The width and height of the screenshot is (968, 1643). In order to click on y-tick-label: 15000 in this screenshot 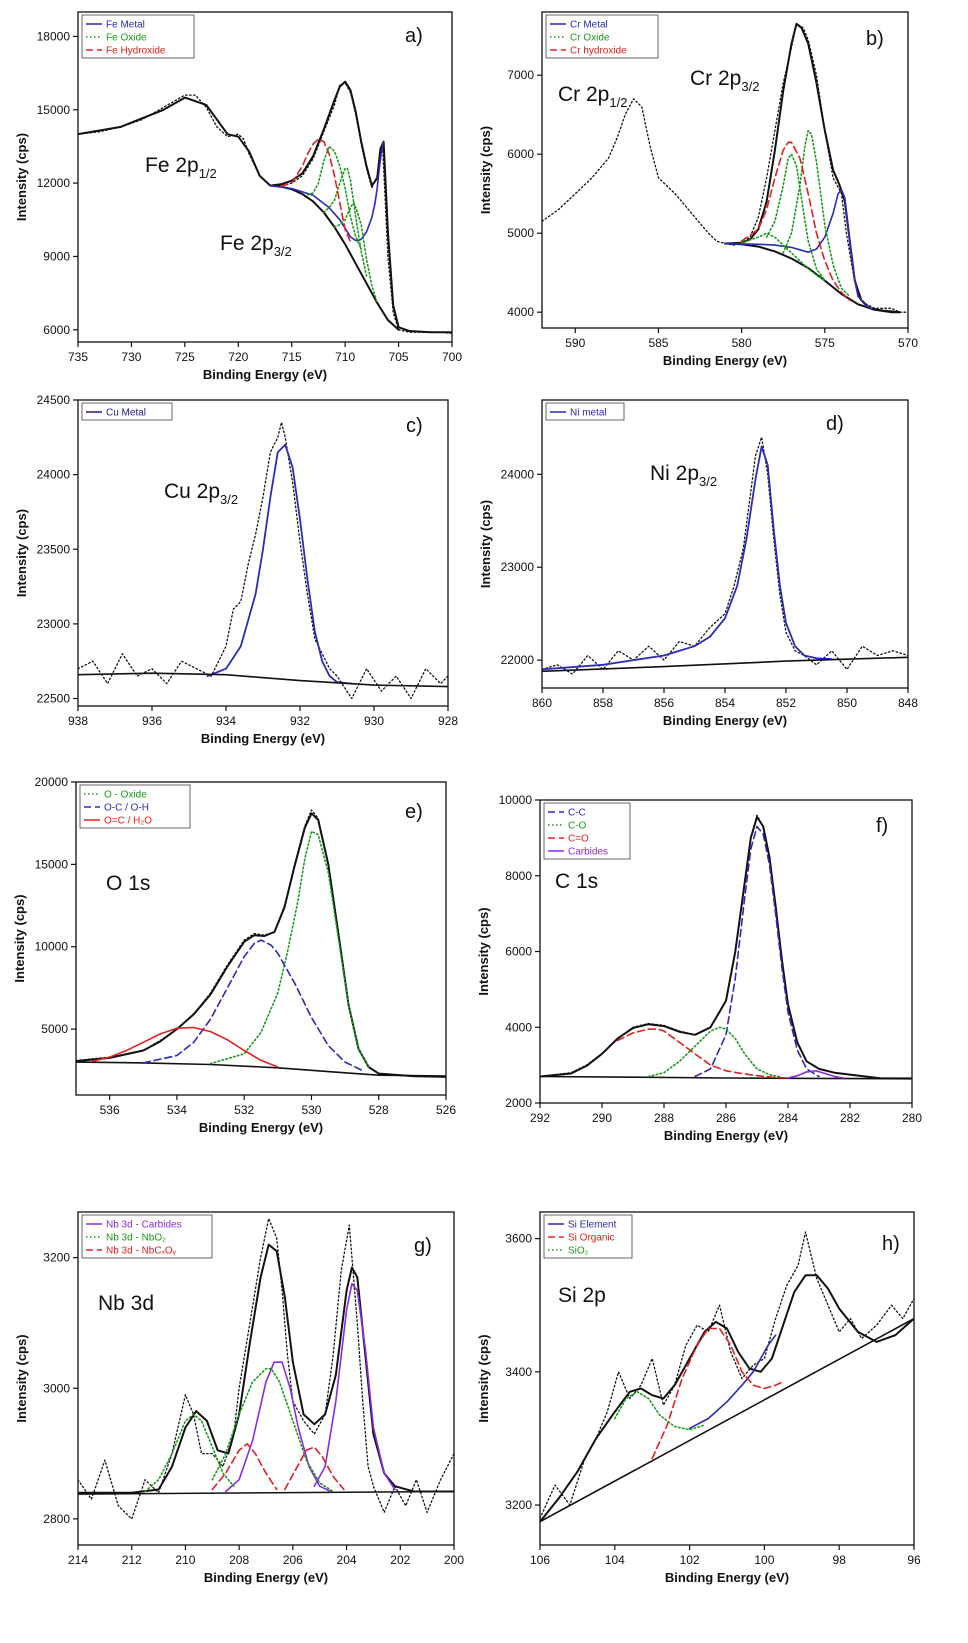, I will do `click(54, 110)`.